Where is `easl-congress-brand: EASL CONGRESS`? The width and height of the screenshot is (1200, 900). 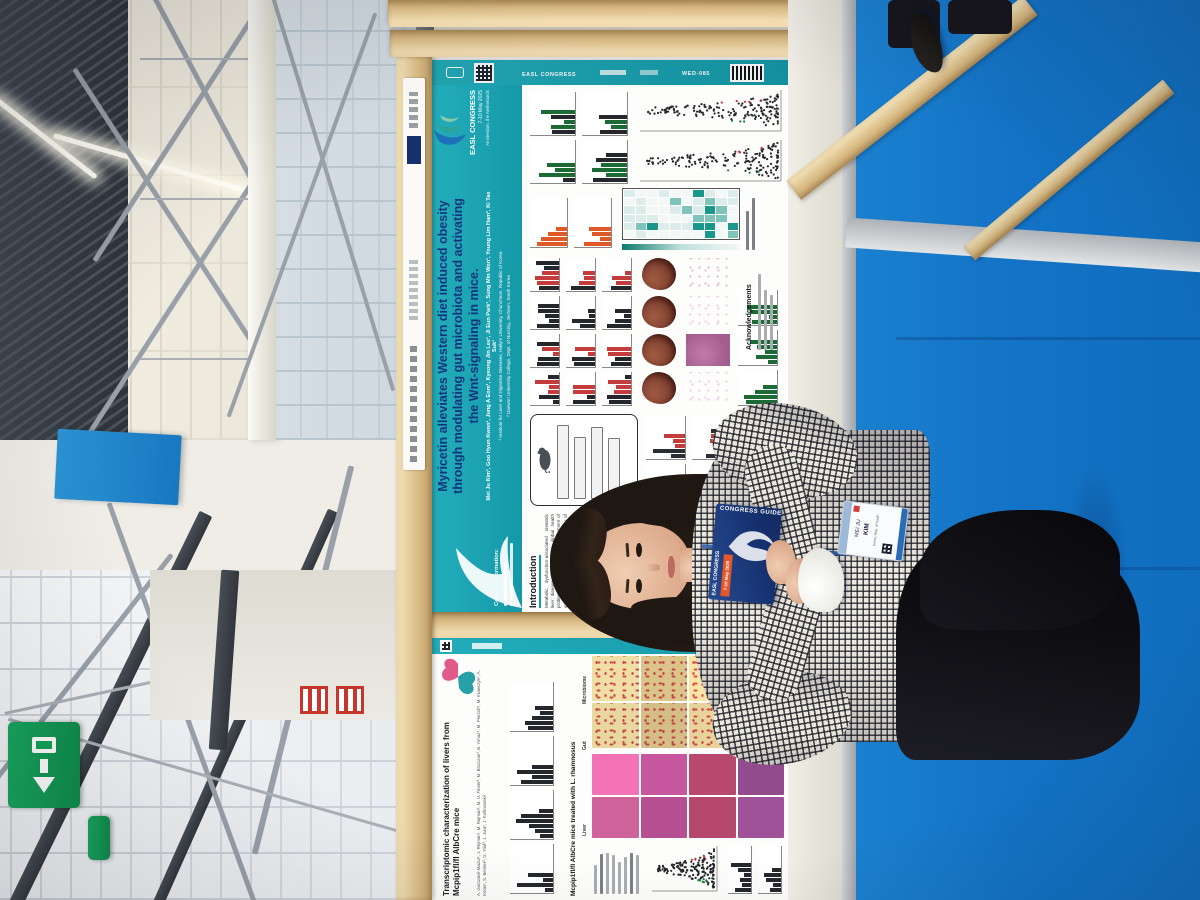 easl-congress-brand: EASL CONGRESS is located at coordinates (472, 122).